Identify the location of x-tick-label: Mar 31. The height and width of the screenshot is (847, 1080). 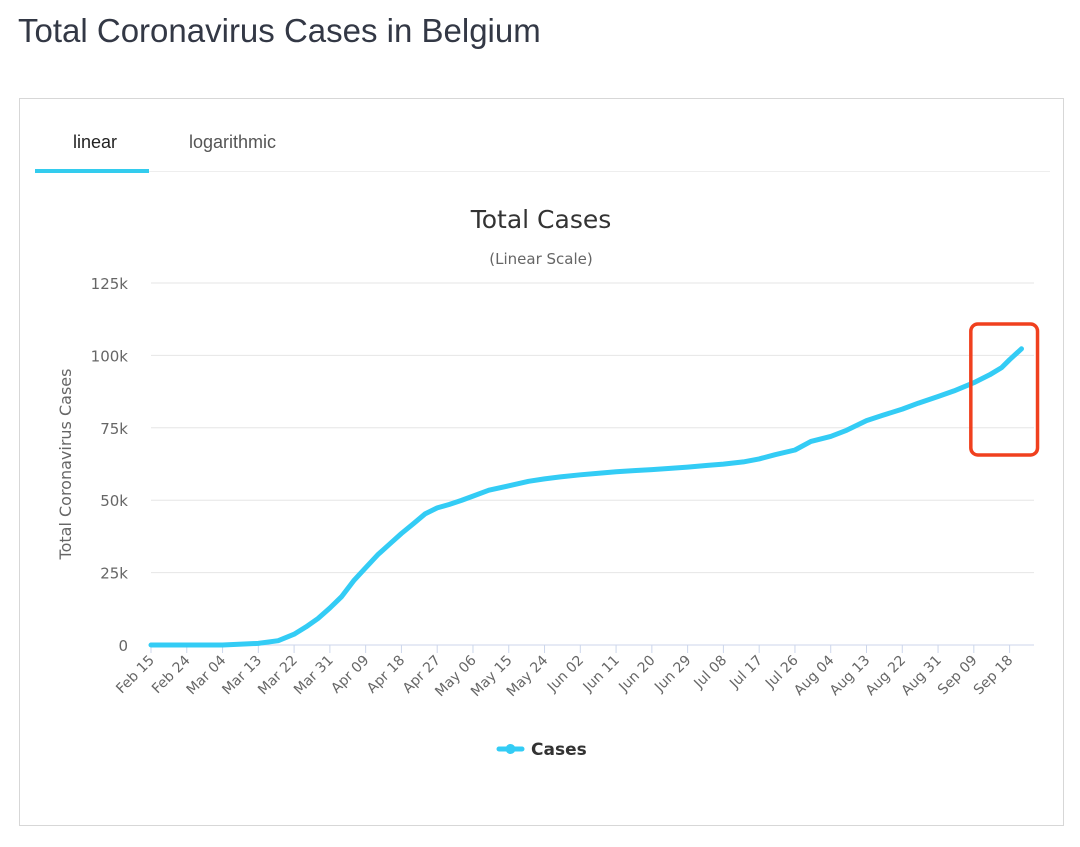
(314, 676).